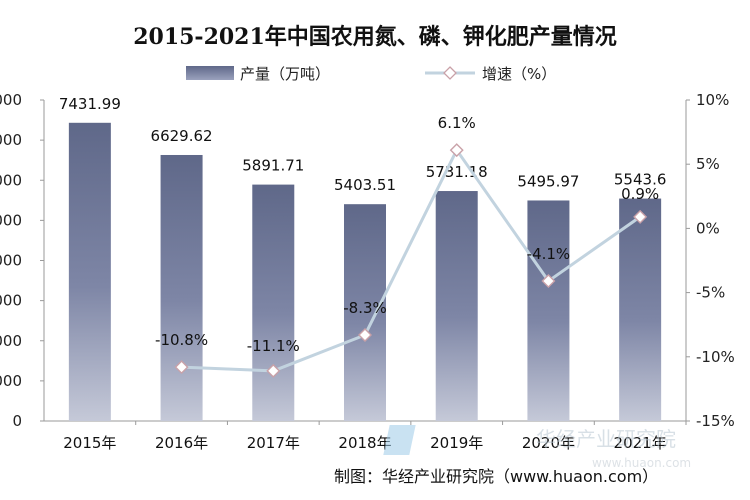  What do you see at coordinates (710, 260) in the screenshot?
I see `right-axis-ticks: 10% 5% 0% -5% -10% -15%` at bounding box center [710, 260].